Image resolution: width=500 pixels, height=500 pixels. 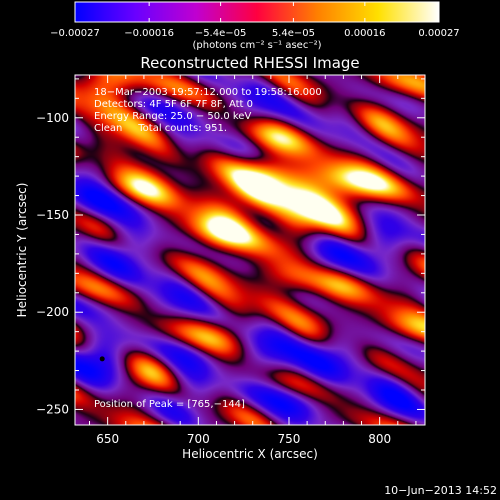 I want to click on x-tick-label: 700, so click(x=198, y=439).